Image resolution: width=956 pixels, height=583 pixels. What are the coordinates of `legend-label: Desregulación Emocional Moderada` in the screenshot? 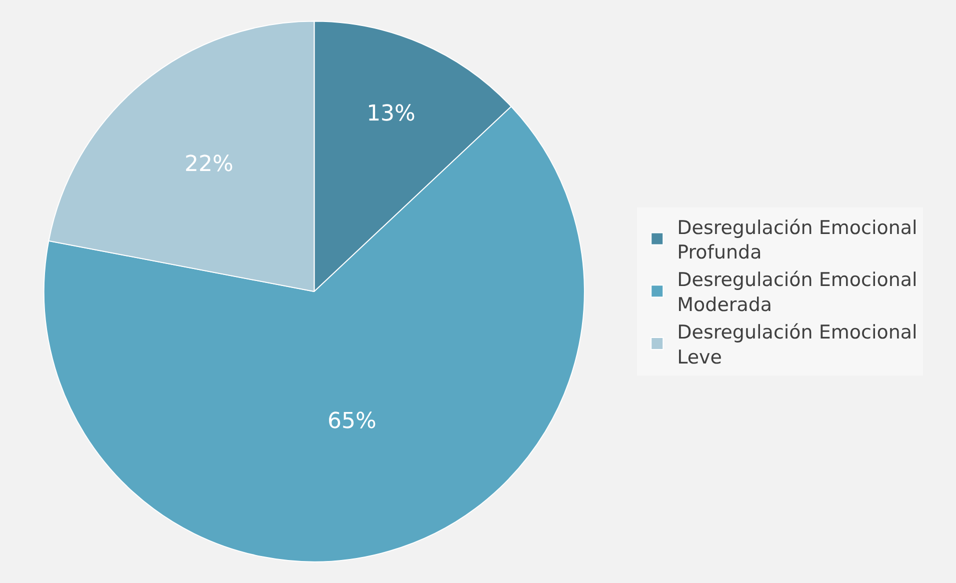 It's located at (797, 292).